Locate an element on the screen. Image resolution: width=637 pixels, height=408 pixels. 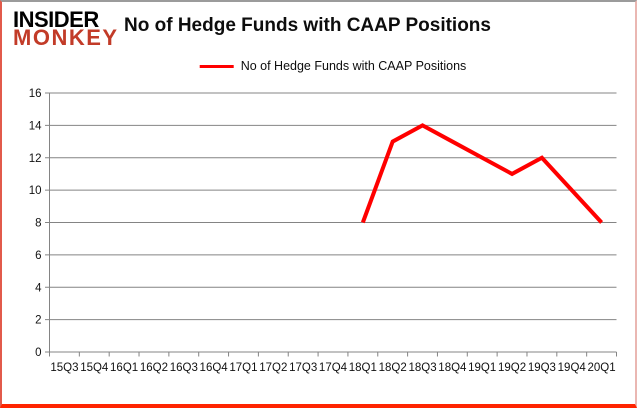
legend-label: No of Hedge Funds with CAAP Positions is located at coordinates (353, 66).